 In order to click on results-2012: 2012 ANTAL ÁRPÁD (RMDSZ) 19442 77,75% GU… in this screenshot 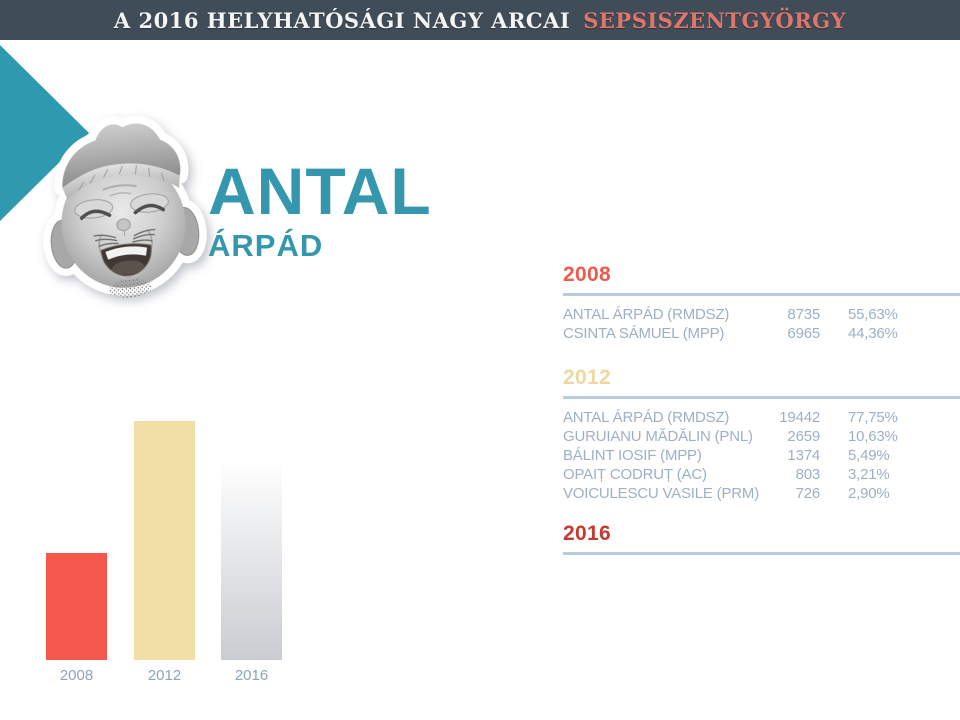, I will do `click(761, 434)`.